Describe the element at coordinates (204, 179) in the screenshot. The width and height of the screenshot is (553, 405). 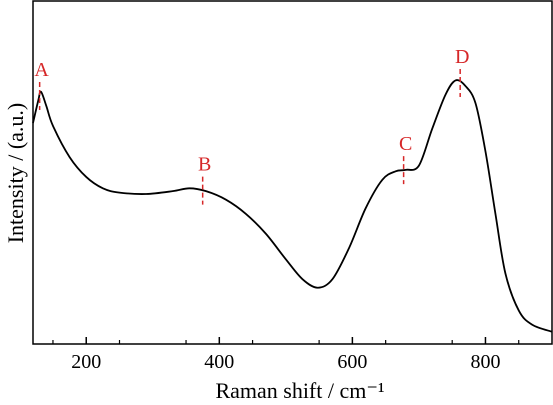
I see `peak-marker-b: B` at that location.